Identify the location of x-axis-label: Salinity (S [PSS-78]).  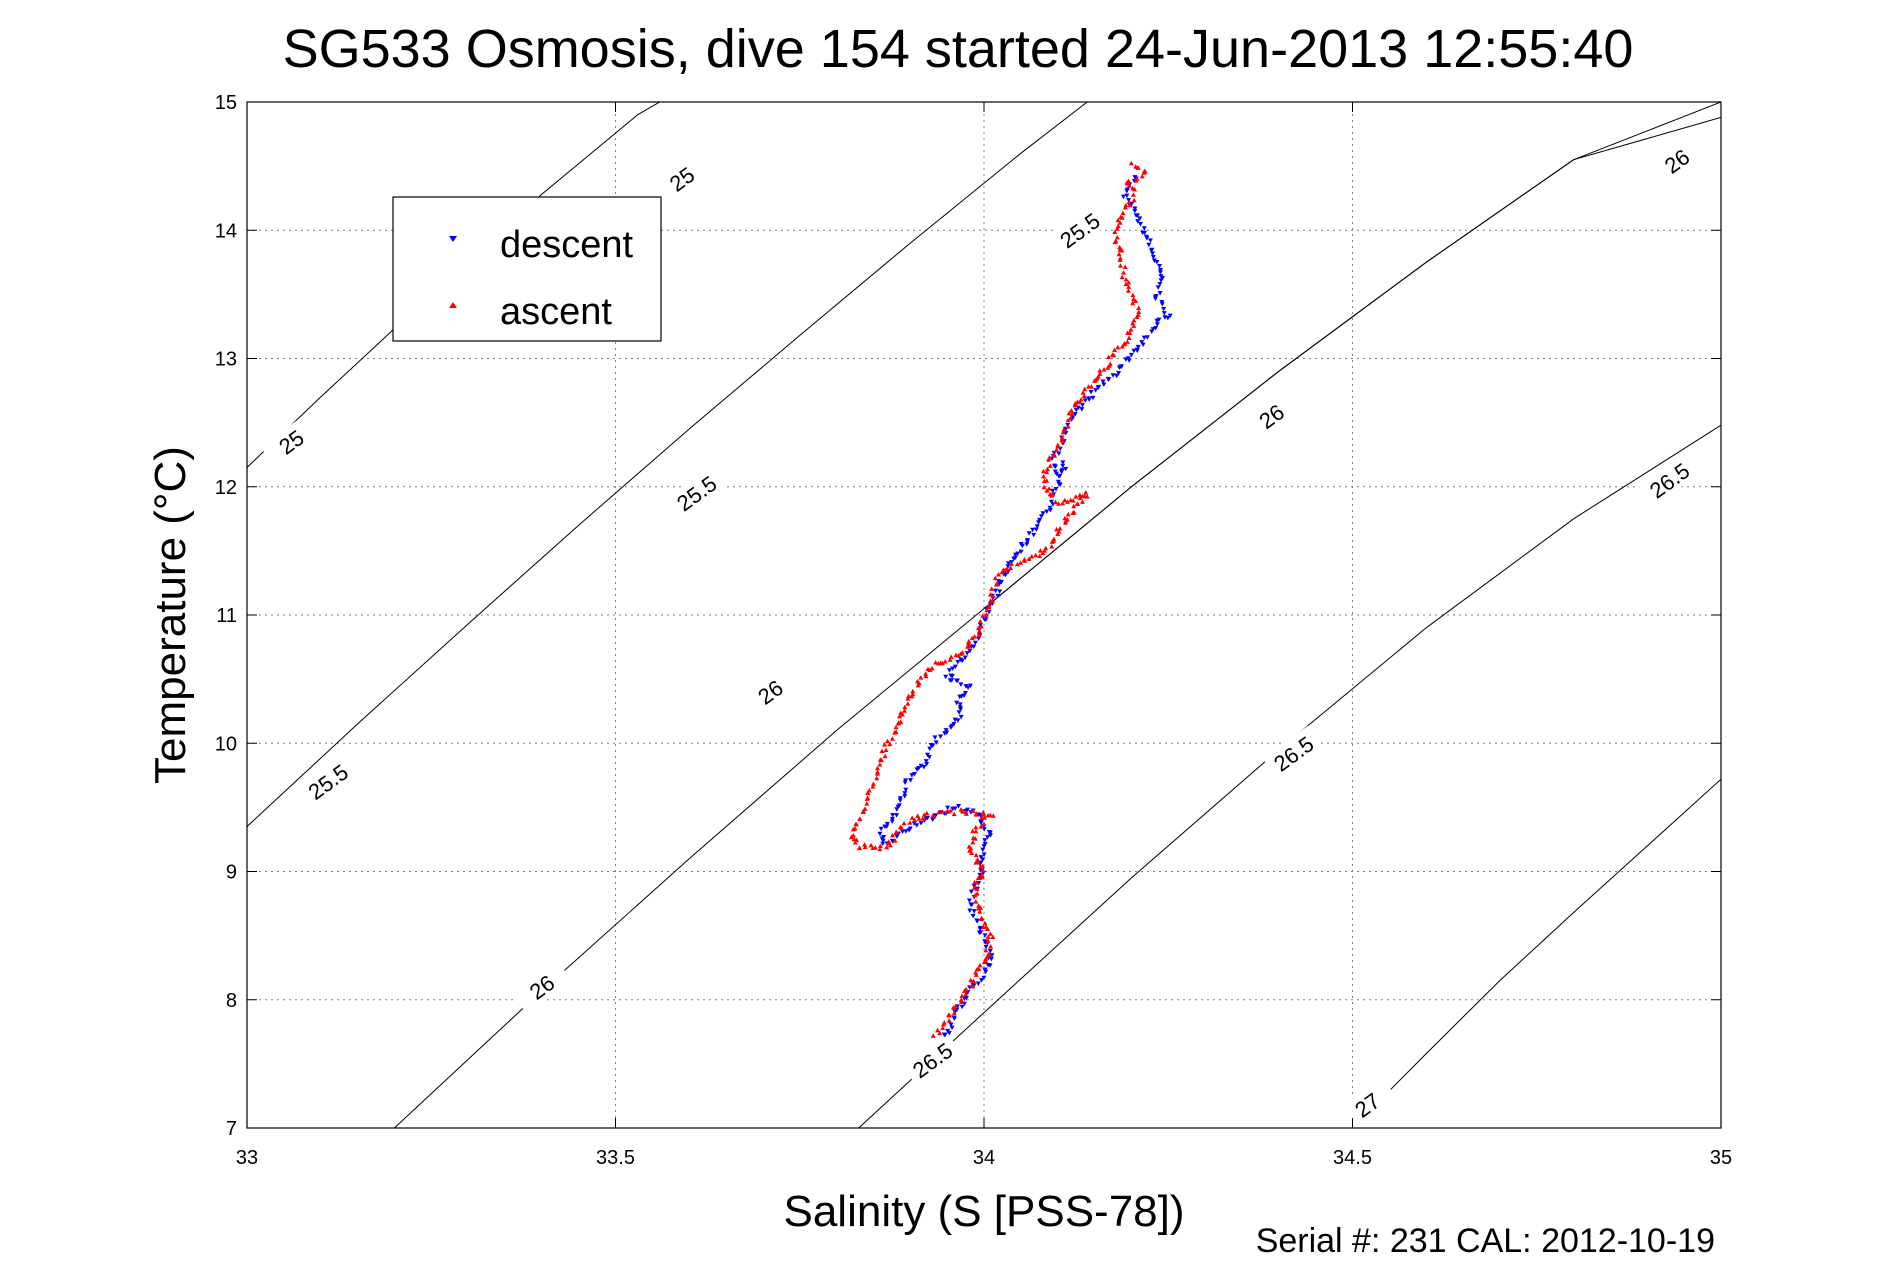
(983, 1211).